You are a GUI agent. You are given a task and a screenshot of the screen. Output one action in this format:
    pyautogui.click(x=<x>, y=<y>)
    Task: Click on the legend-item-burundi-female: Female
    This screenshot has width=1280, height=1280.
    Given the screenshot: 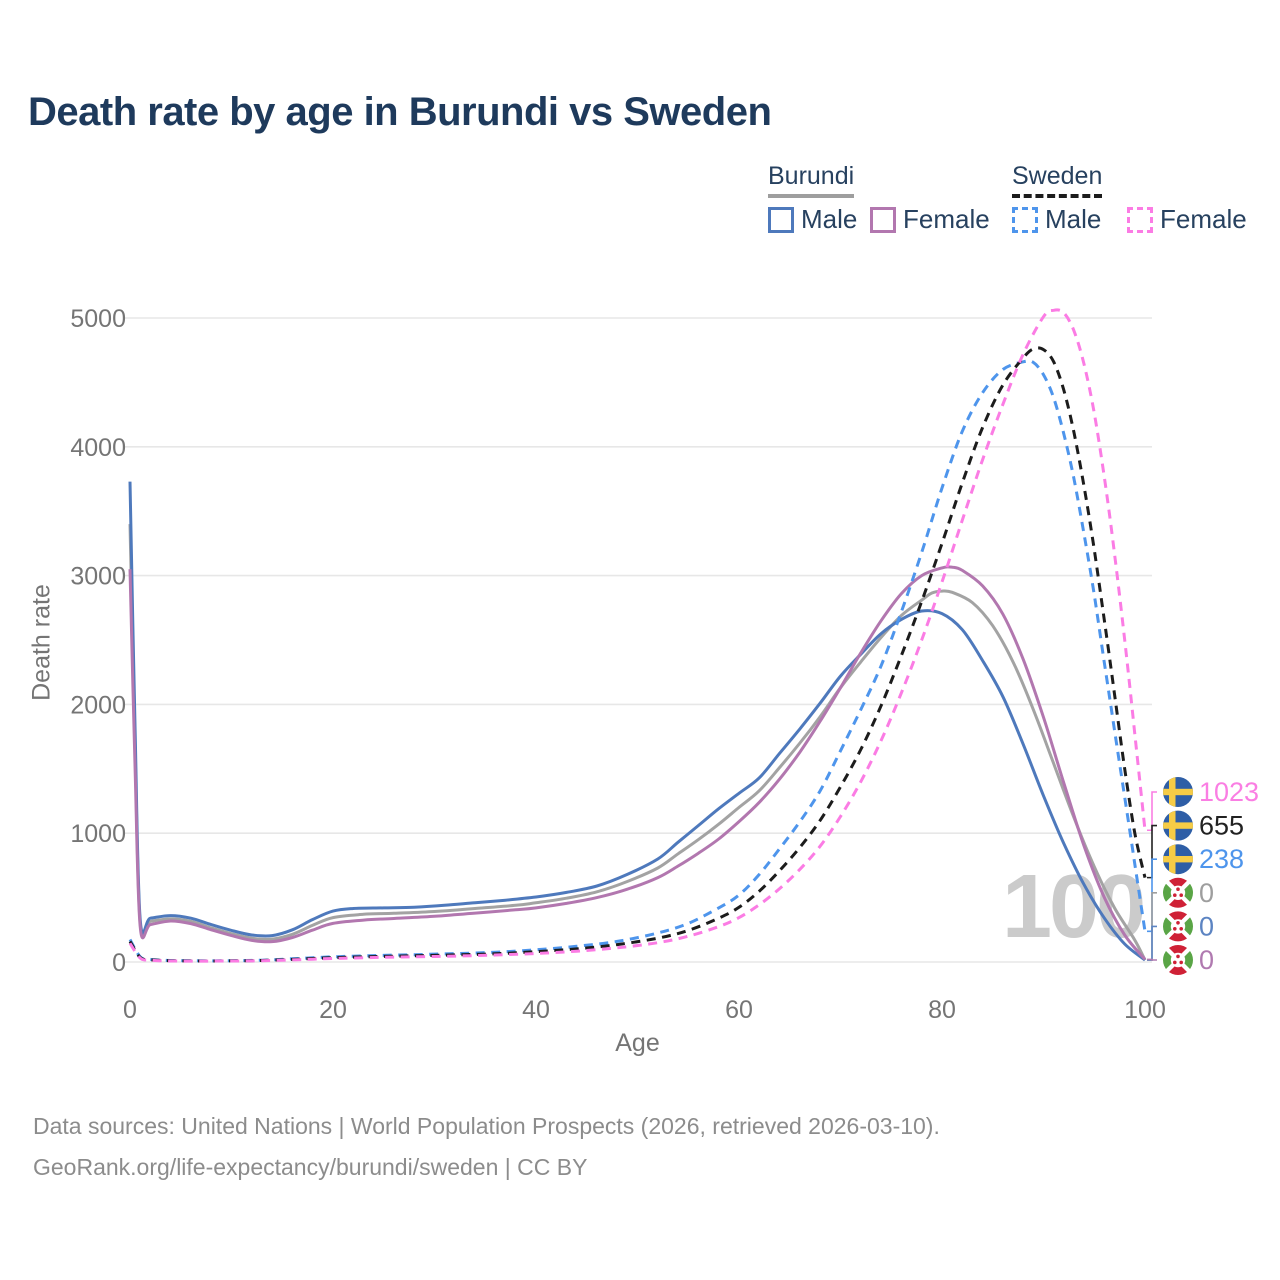 What is the action you would take?
    pyautogui.click(x=930, y=219)
    